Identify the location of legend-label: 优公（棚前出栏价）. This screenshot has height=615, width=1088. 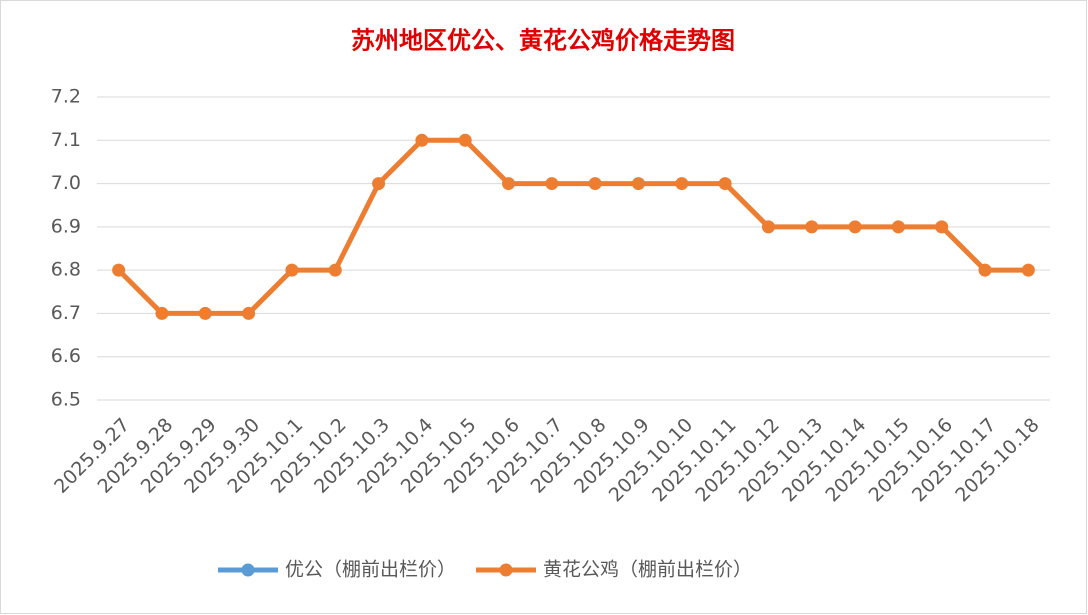
(370, 570).